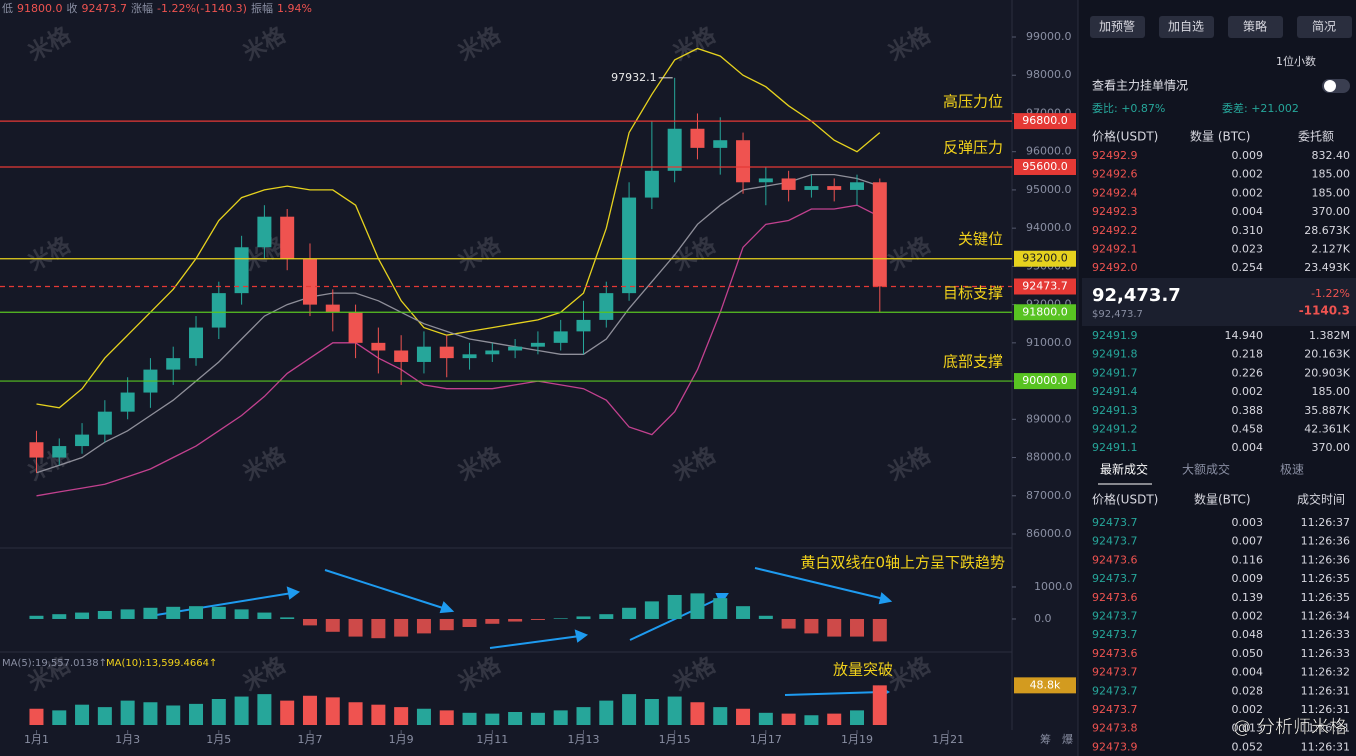 The image size is (1356, 756). Describe the element at coordinates (1067, 739) in the screenshot. I see `axis-button: 爆` at that location.